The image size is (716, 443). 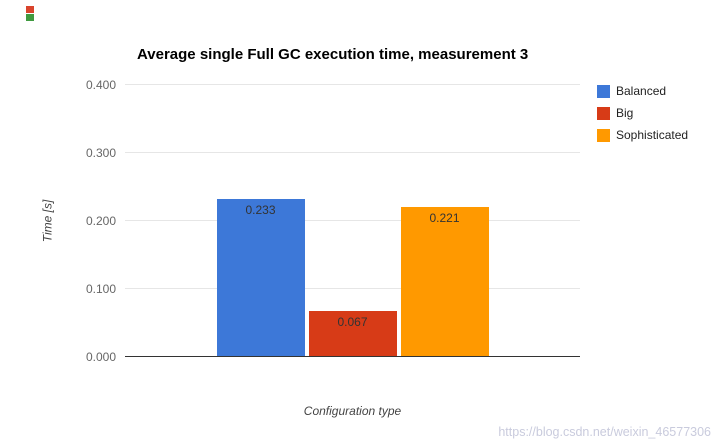 I want to click on legend-item-sophisticated: Sophisticated, so click(x=642, y=135).